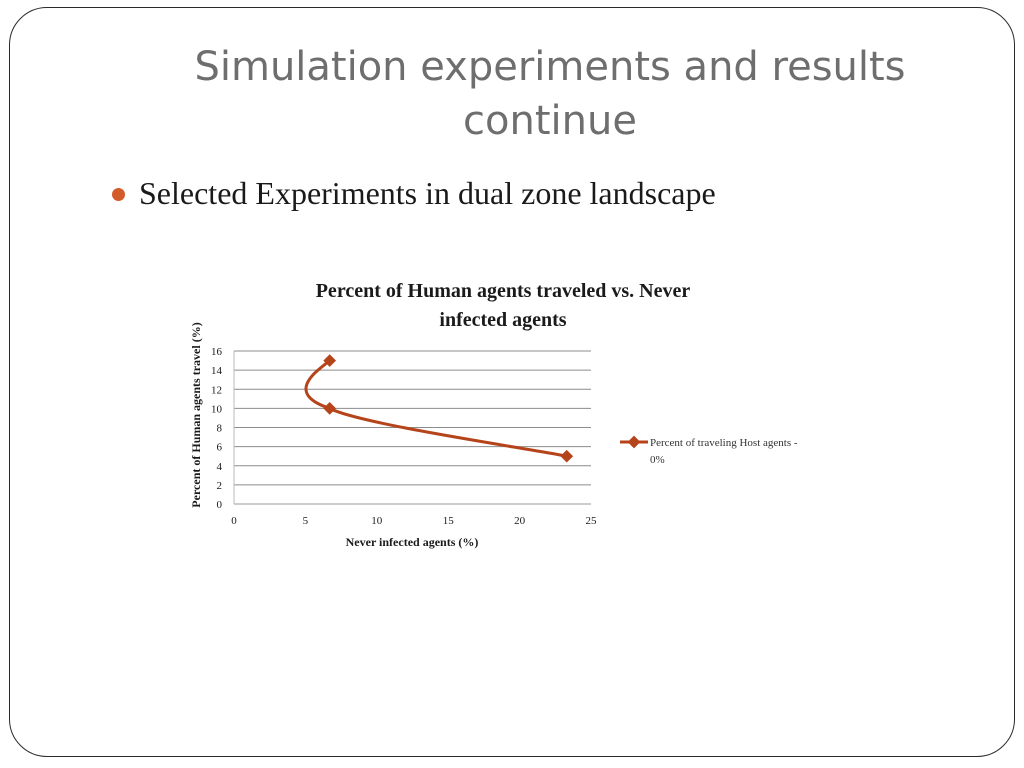 This screenshot has width=1024, height=768. What do you see at coordinates (220, 467) in the screenshot?
I see `y-tick-label: 4` at bounding box center [220, 467].